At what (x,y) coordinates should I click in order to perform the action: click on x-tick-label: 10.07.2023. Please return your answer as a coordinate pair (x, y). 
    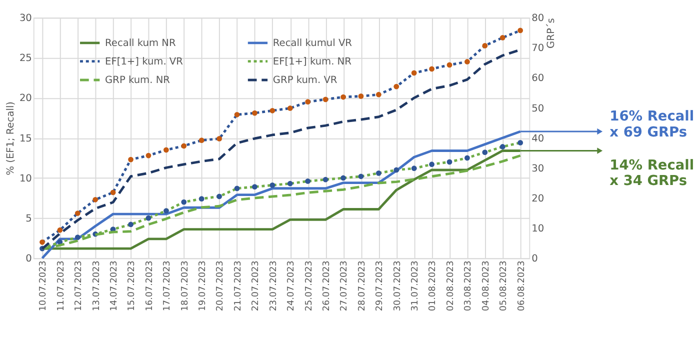
    Looking at the image, I should click on (43, 286).